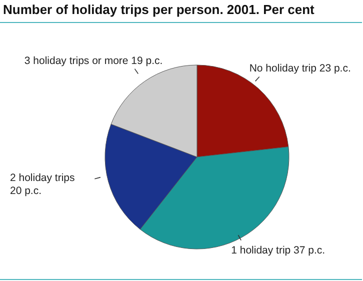  I want to click on slice-label: 1 holiday trip 37 p.c., so click(278, 250).